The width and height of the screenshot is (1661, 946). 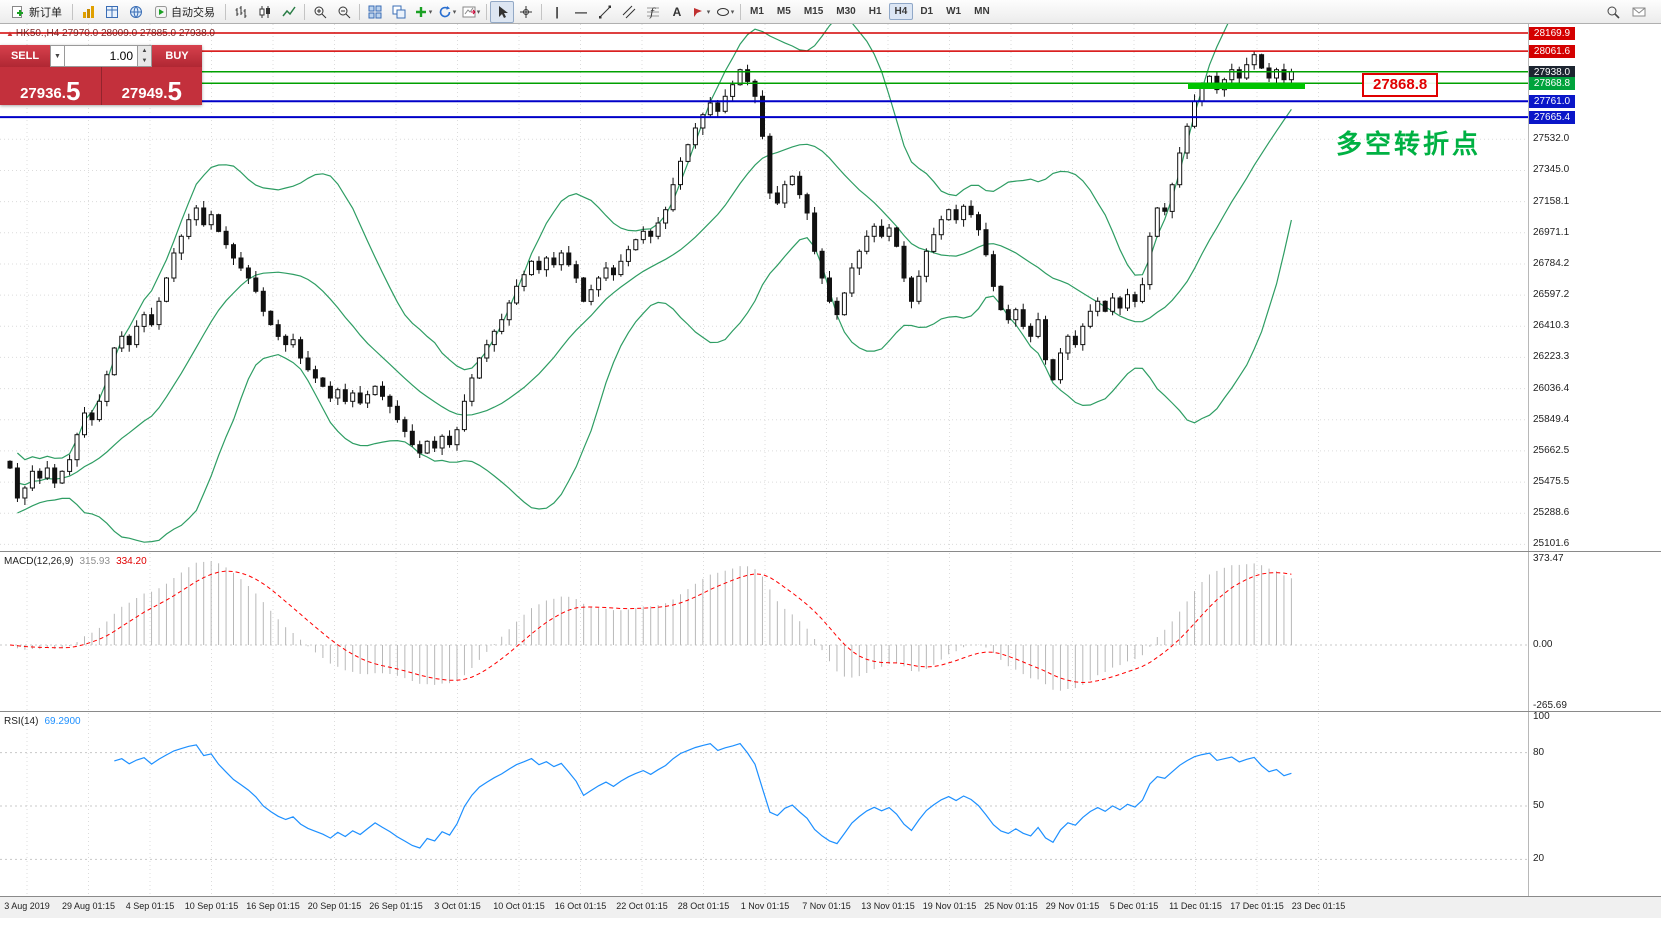 I want to click on one-click-trading-panel: SELL ▼ ▲▼ BUY 27936.5 27949.5, so click(x=101, y=75).